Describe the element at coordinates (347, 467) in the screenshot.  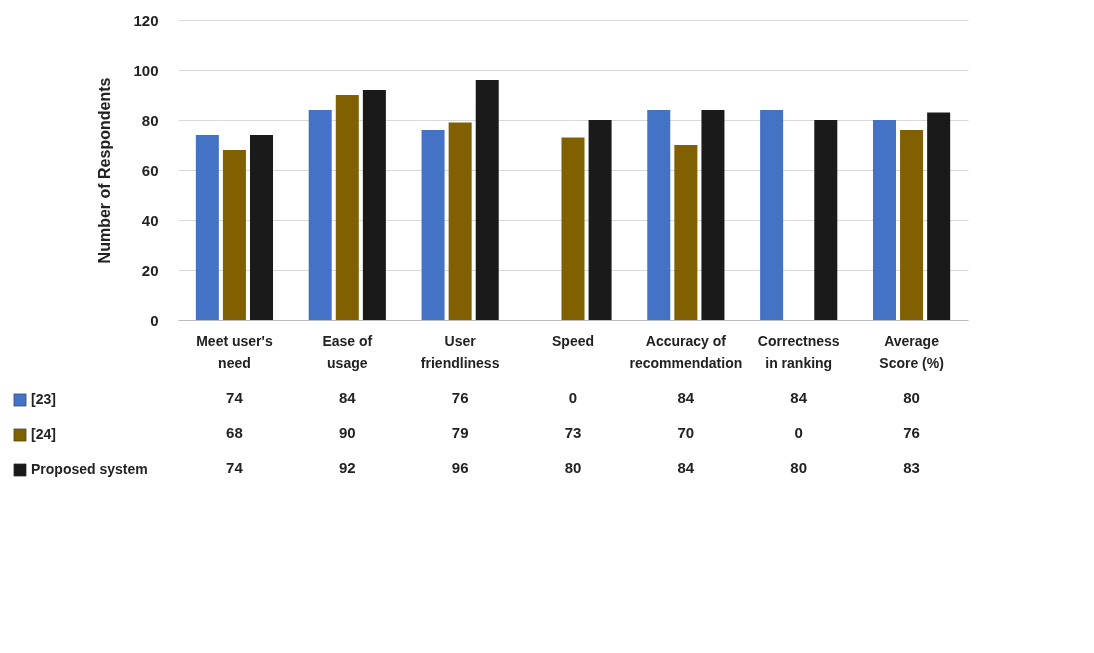
I see `data-label: 92` at that location.